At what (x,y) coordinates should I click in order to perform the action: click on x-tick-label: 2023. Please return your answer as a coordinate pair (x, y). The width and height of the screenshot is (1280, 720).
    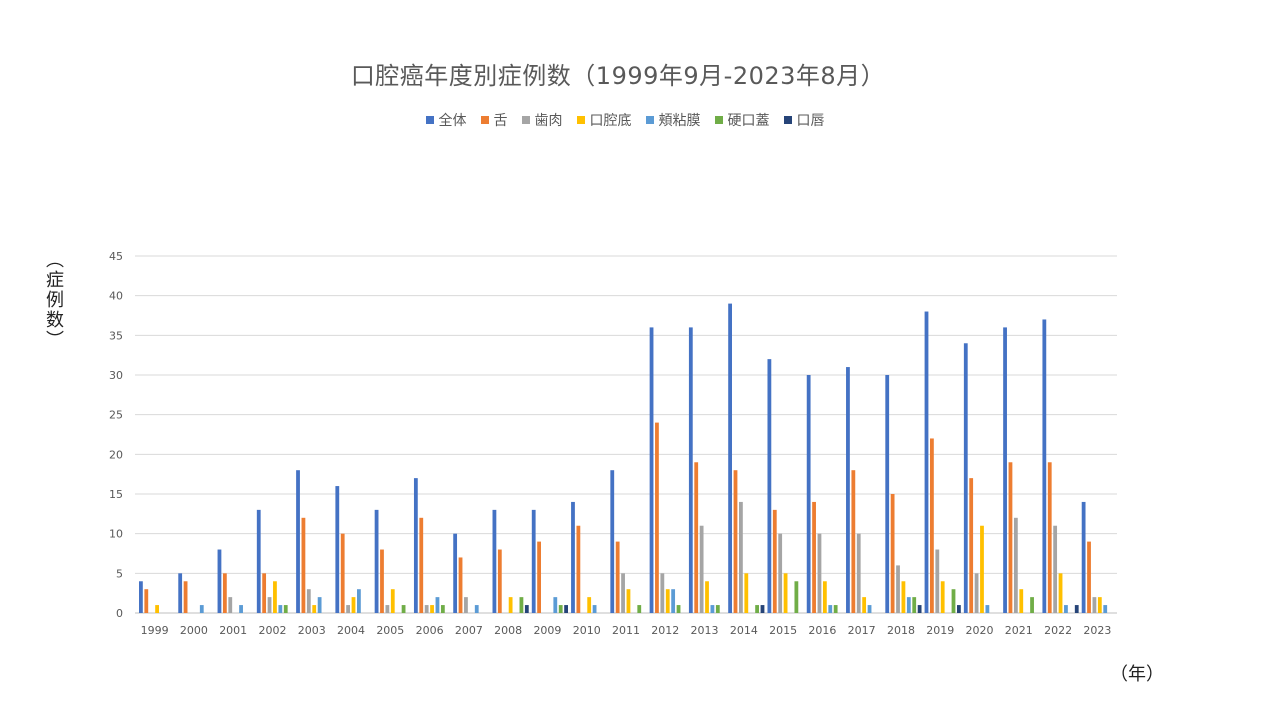
    Looking at the image, I should click on (1097, 630).